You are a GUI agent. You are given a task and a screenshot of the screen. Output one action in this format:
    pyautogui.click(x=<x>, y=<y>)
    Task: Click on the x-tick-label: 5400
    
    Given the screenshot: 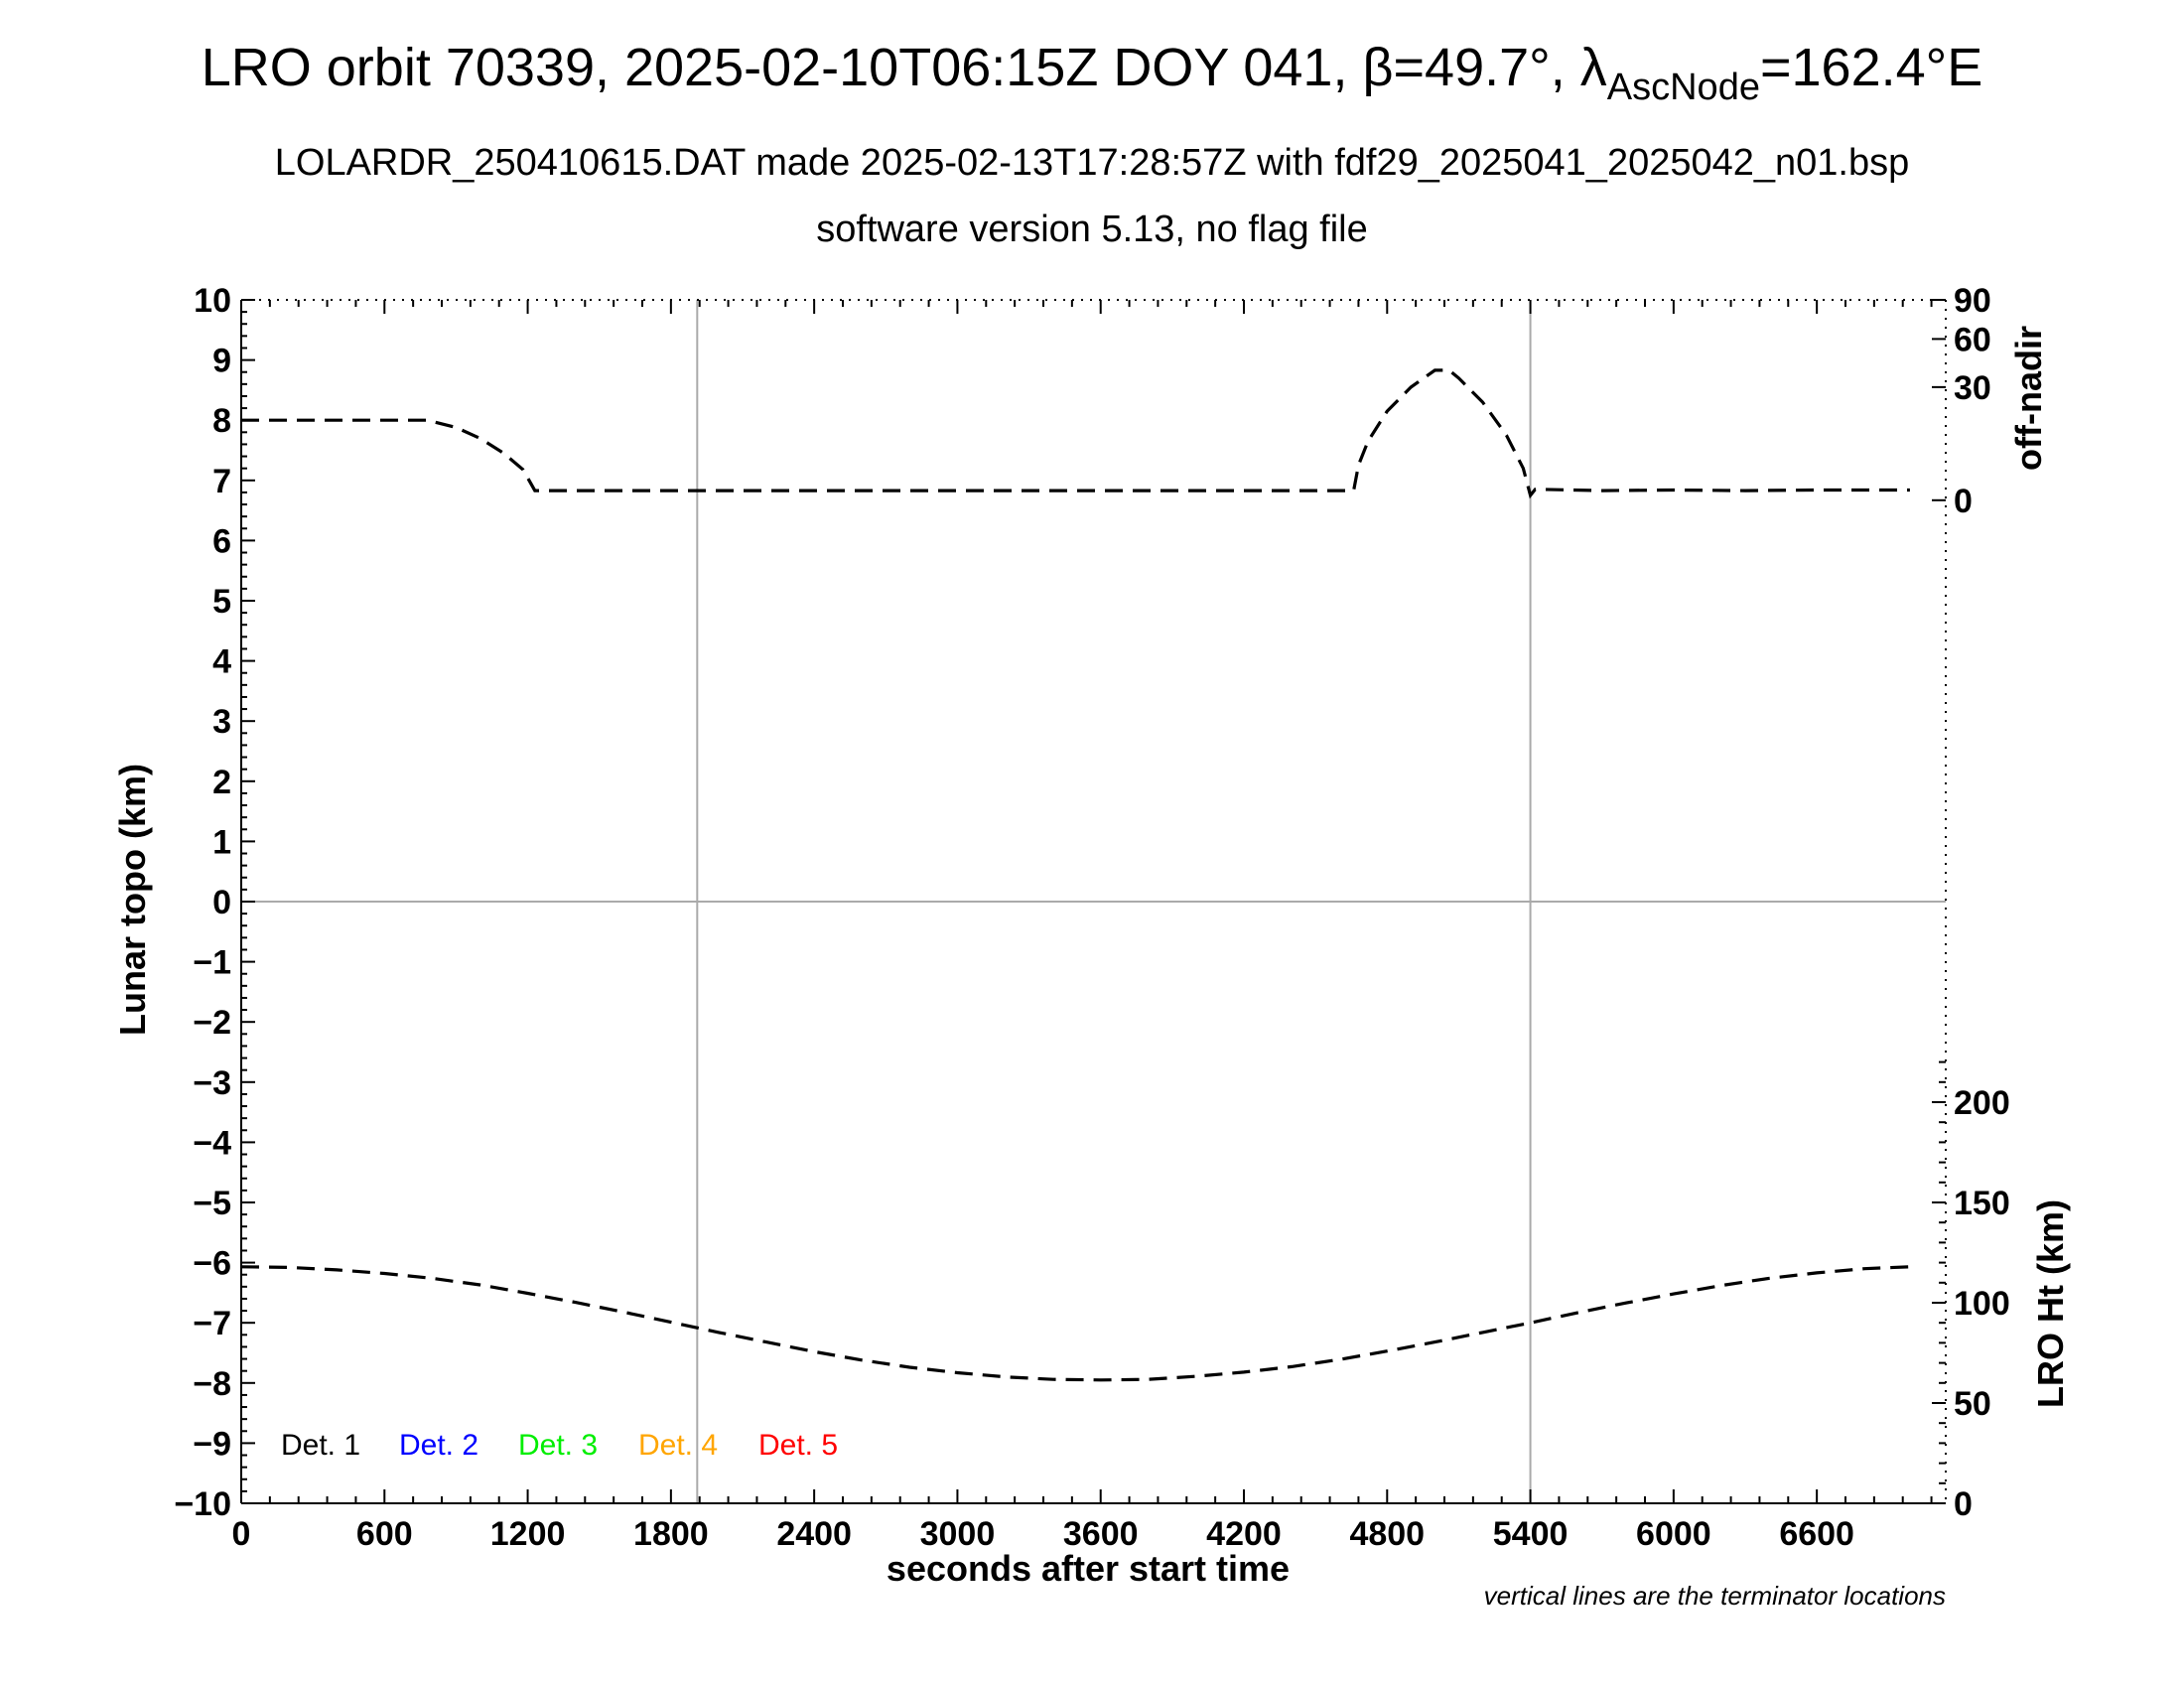 What is the action you would take?
    pyautogui.click(x=1531, y=1534)
    